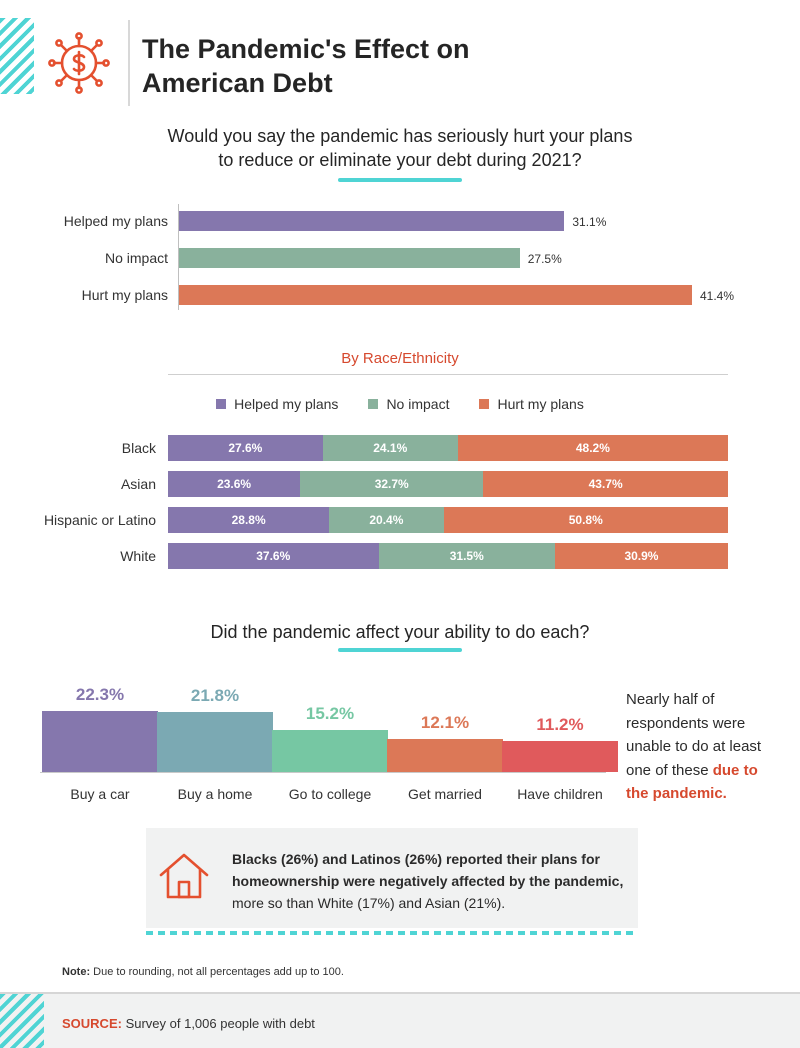  What do you see at coordinates (540, 404) in the screenshot?
I see `legend-label-hurt: Hurt my plans` at bounding box center [540, 404].